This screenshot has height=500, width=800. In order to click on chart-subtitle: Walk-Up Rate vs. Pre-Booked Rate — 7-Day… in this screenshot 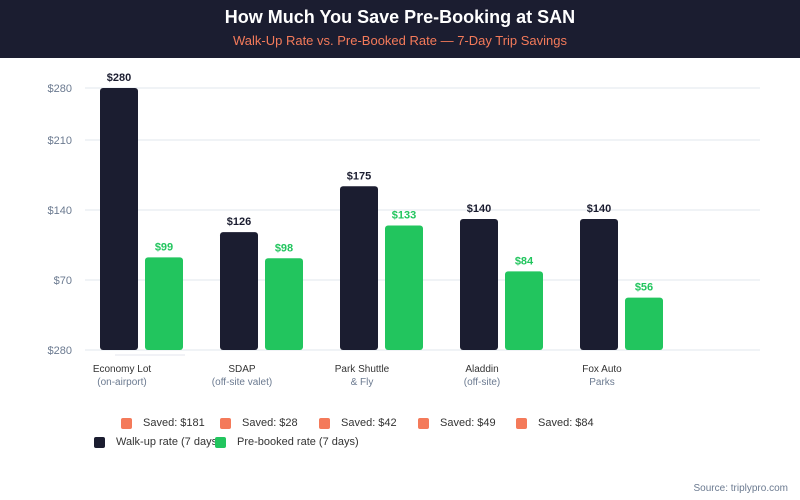, I will do `click(400, 40)`.